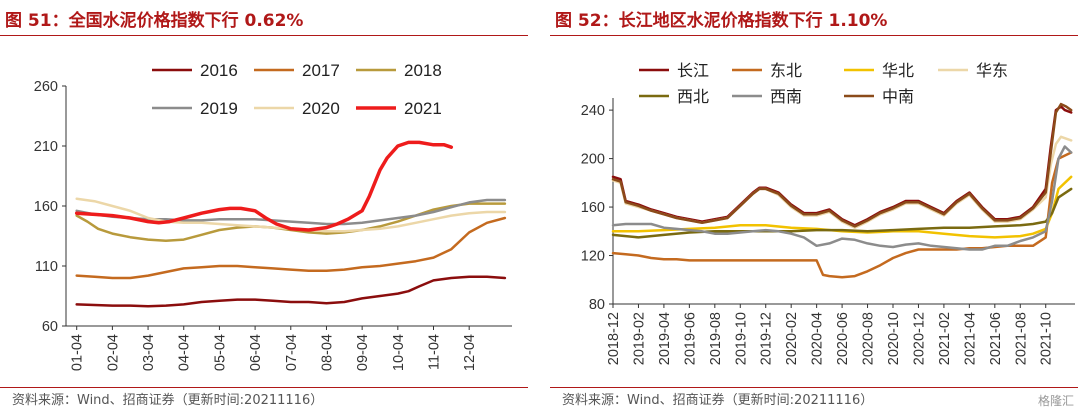  Describe the element at coordinates (814, 35) in the screenshot. I see `right-title-rule` at that location.